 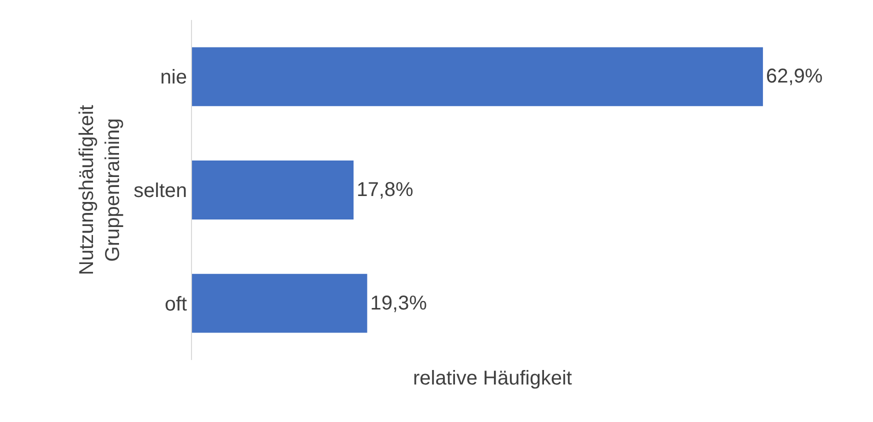 I want to click on x-axis-title: relative Häufigkeit, so click(x=492, y=379).